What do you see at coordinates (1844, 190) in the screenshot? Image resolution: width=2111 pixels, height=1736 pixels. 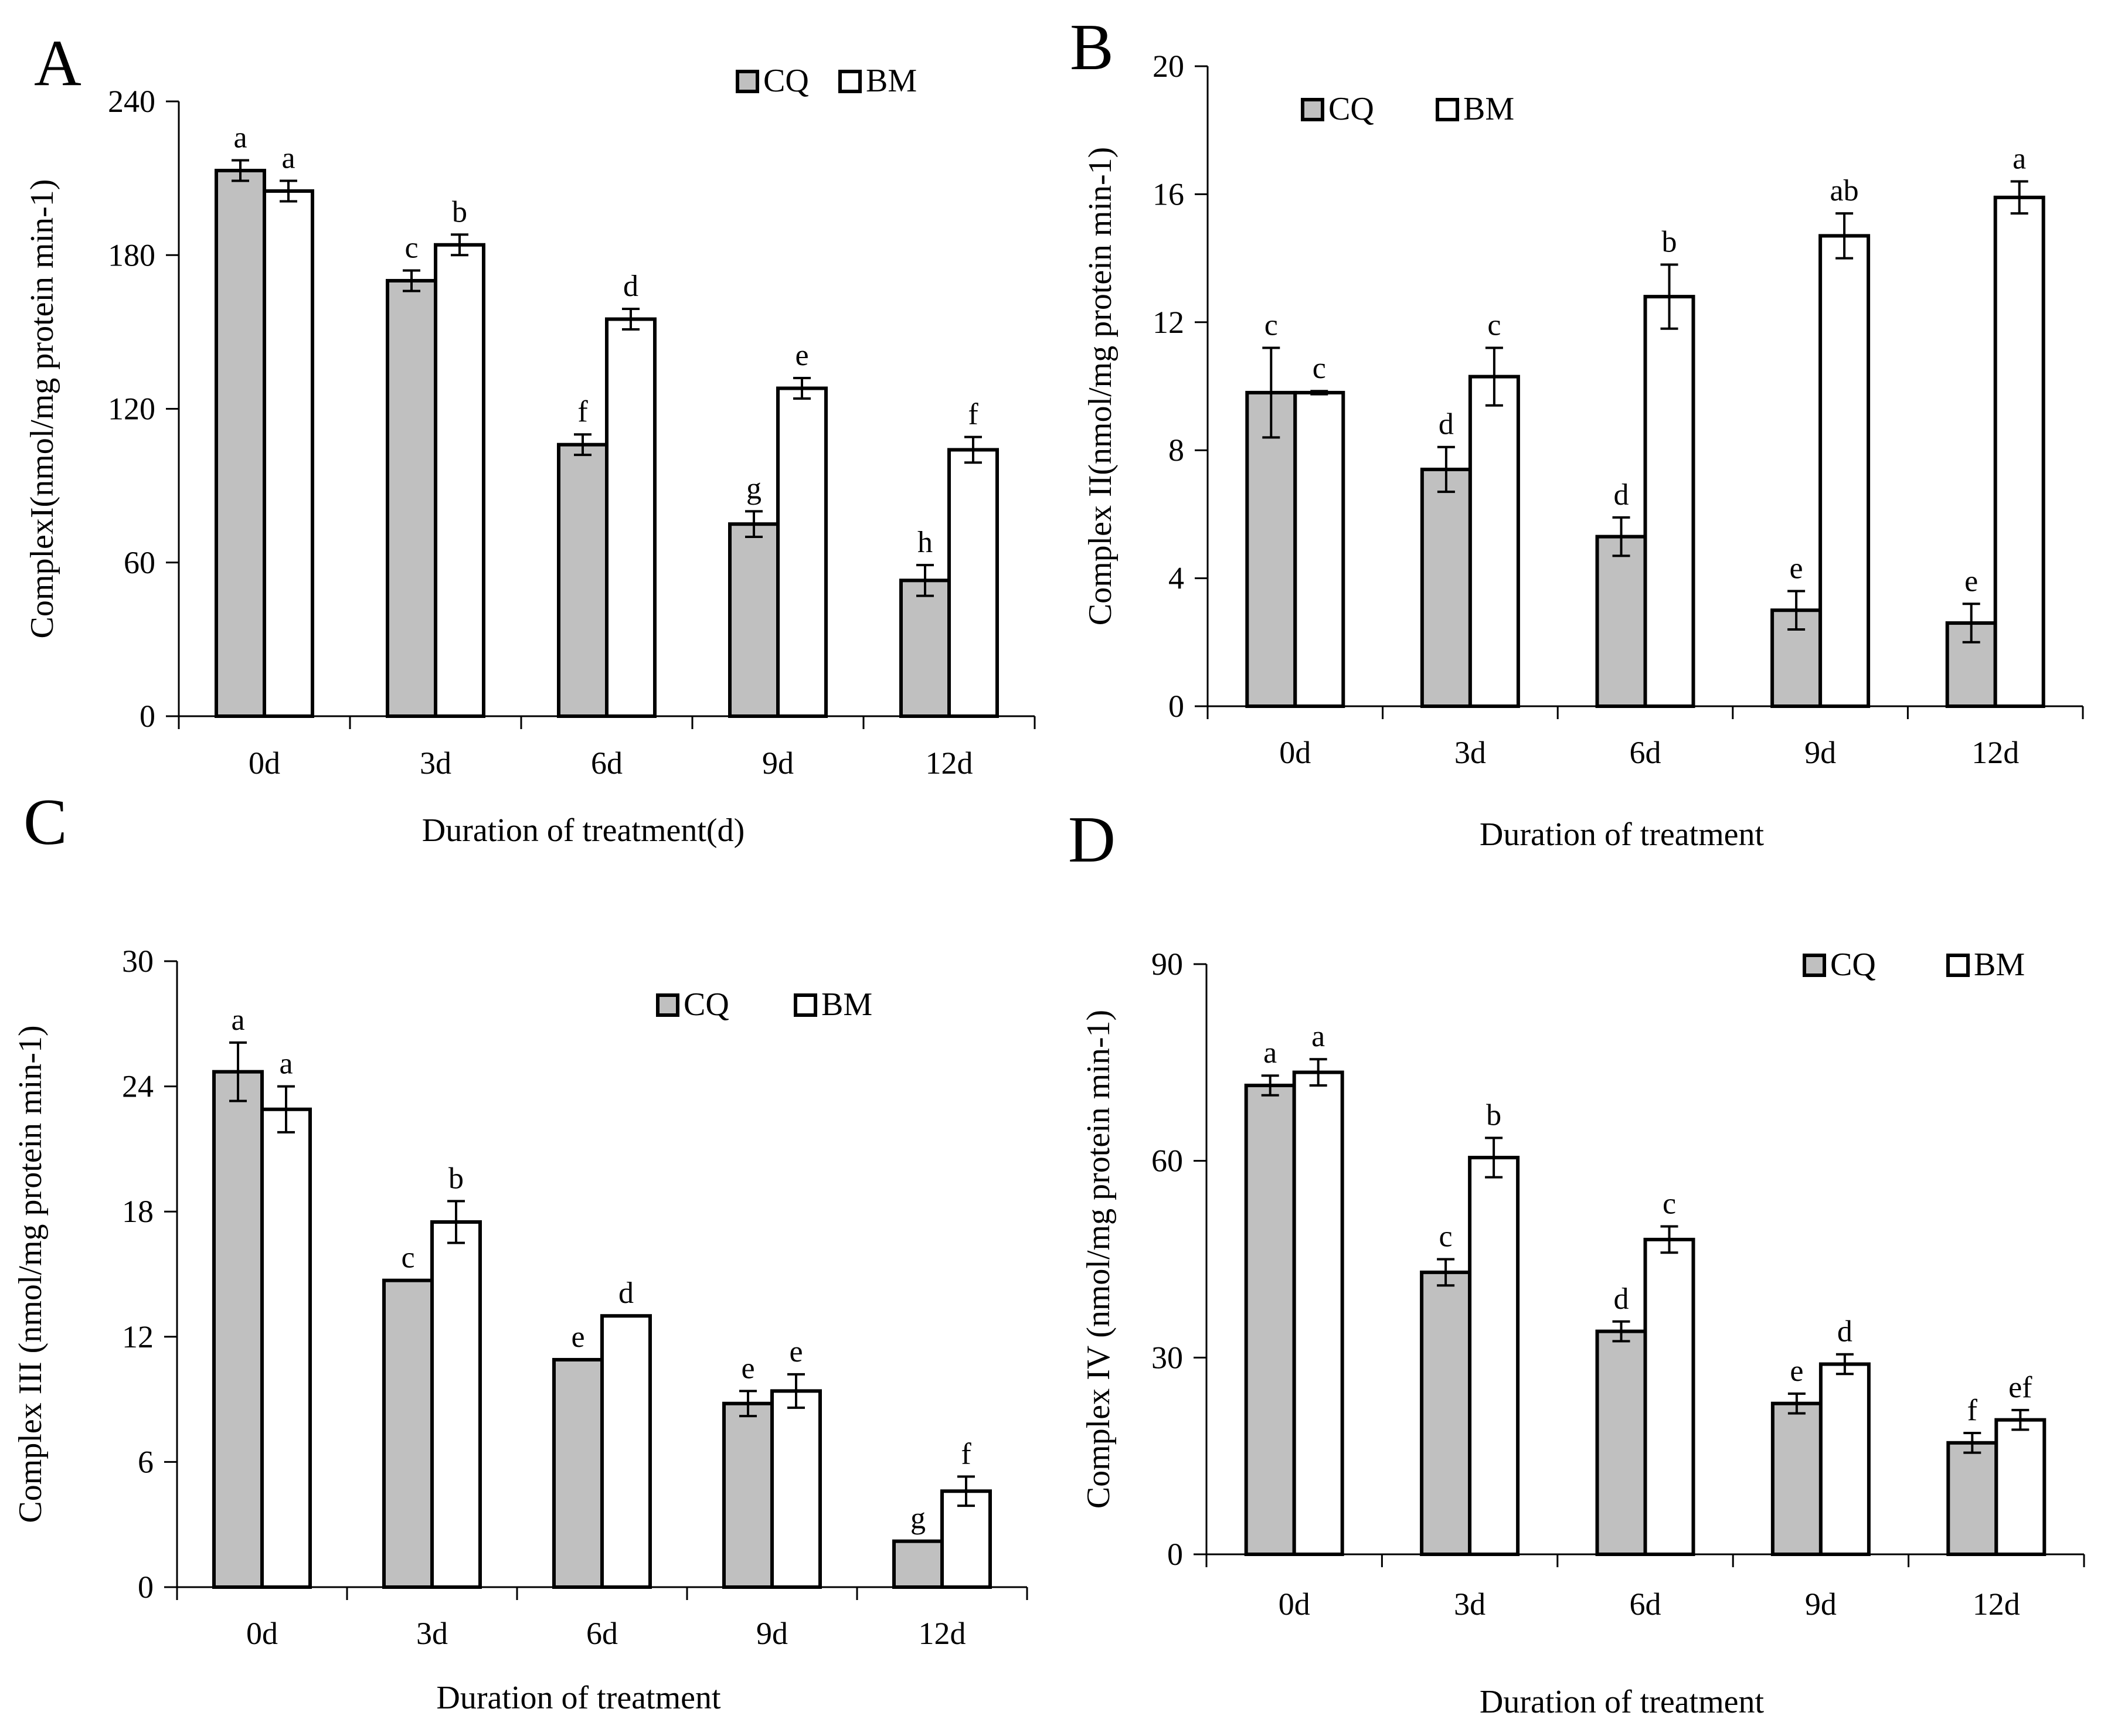 I see `significance-label: ab` at bounding box center [1844, 190].